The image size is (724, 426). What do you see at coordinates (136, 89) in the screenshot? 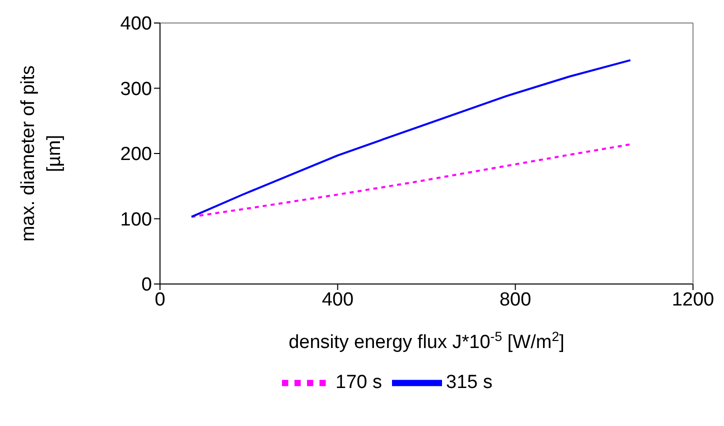
I see `y-tick-label: 300` at bounding box center [136, 89].